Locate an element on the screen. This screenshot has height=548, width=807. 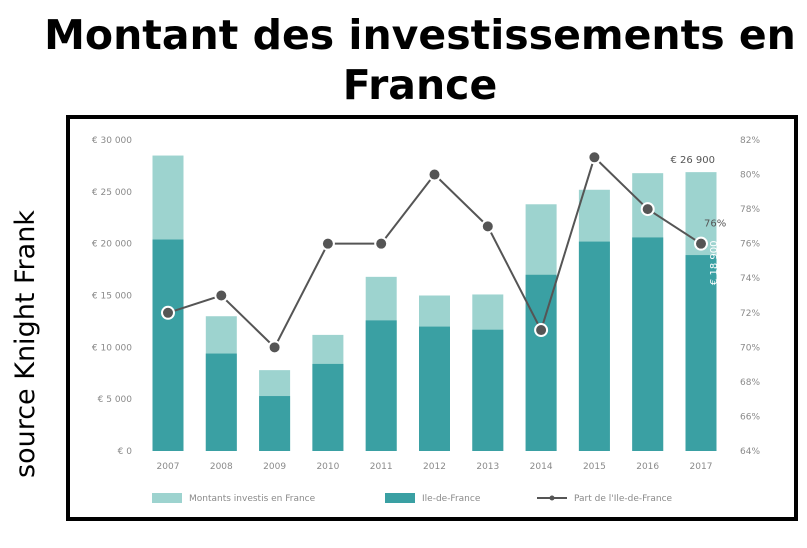
x-tick-label: 2007 is located at coordinates (168, 467).